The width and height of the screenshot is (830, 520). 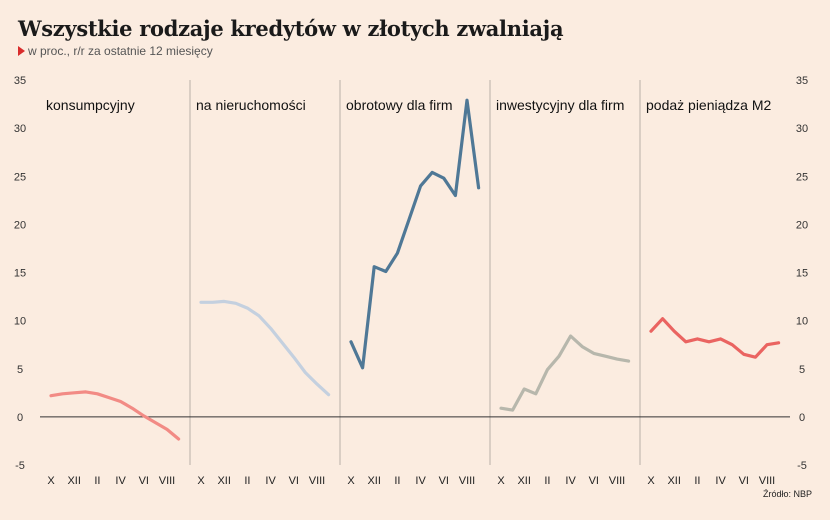 What do you see at coordinates (802, 177) in the screenshot?
I see `y-tick-label-right: 25` at bounding box center [802, 177].